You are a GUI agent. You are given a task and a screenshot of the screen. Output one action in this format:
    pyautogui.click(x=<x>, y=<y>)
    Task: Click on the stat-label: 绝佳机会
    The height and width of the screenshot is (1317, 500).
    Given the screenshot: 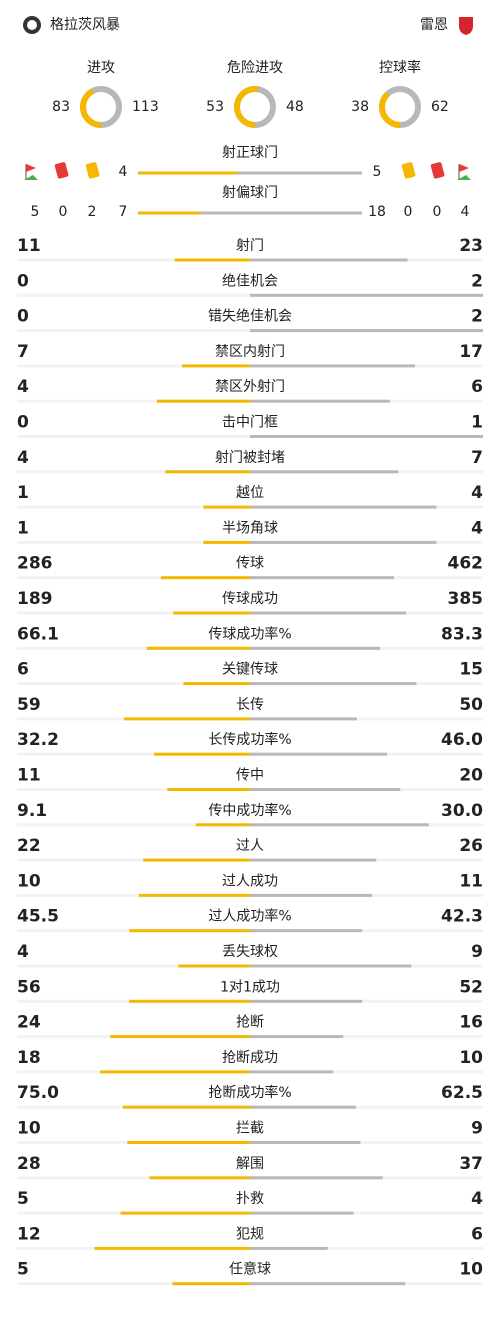 What is the action you would take?
    pyautogui.click(x=250, y=281)
    